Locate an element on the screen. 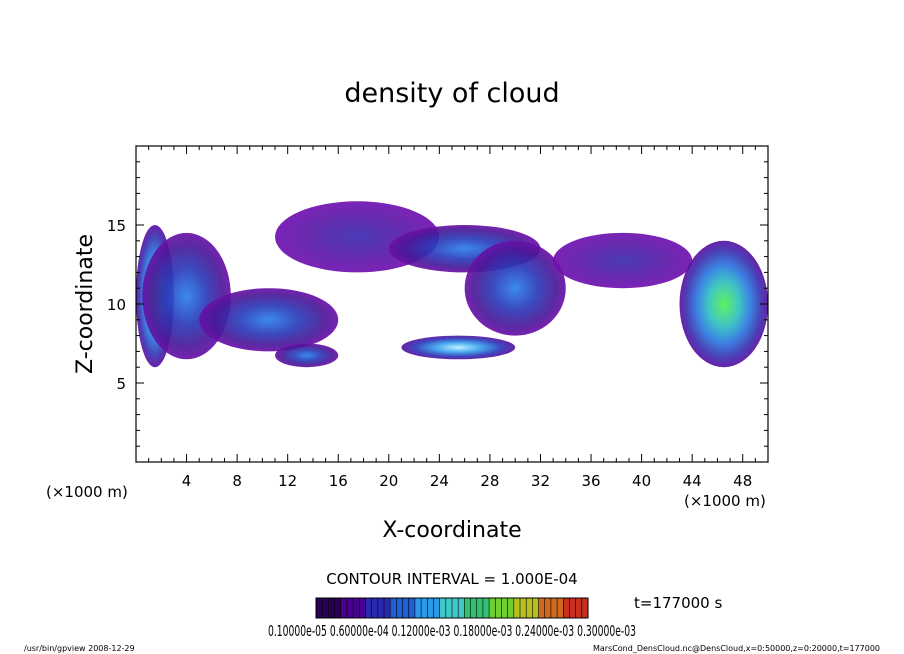  x-tick-label: 24 is located at coordinates (439, 481).